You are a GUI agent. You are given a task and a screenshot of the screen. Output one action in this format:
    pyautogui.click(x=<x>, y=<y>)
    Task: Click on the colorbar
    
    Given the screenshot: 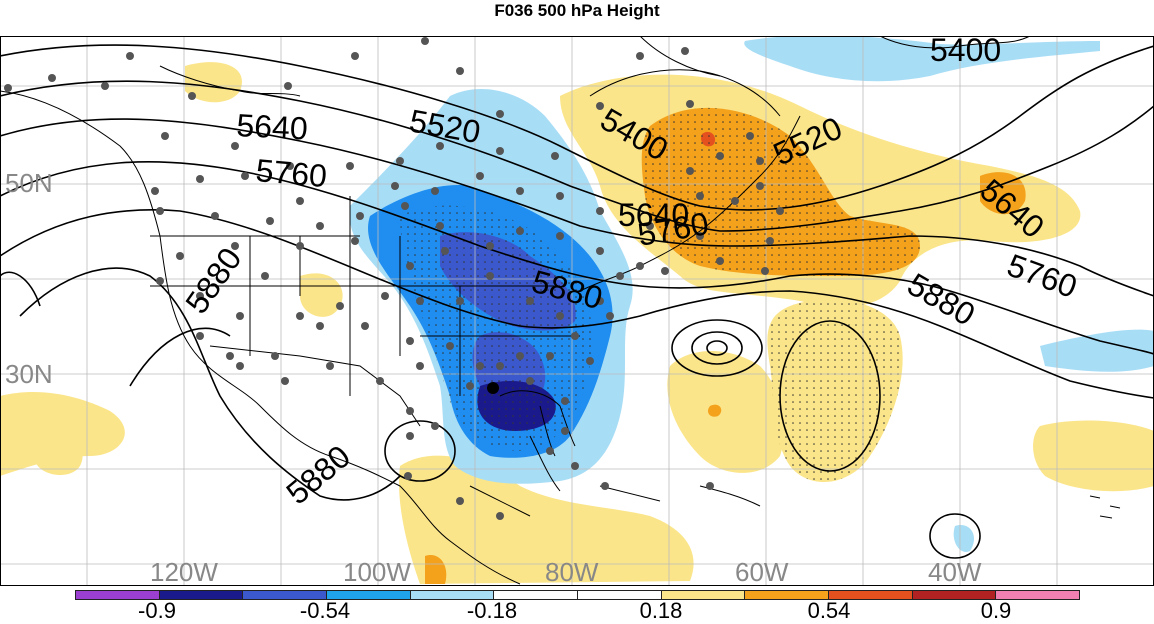 What is the action you would take?
    pyautogui.click(x=577, y=595)
    